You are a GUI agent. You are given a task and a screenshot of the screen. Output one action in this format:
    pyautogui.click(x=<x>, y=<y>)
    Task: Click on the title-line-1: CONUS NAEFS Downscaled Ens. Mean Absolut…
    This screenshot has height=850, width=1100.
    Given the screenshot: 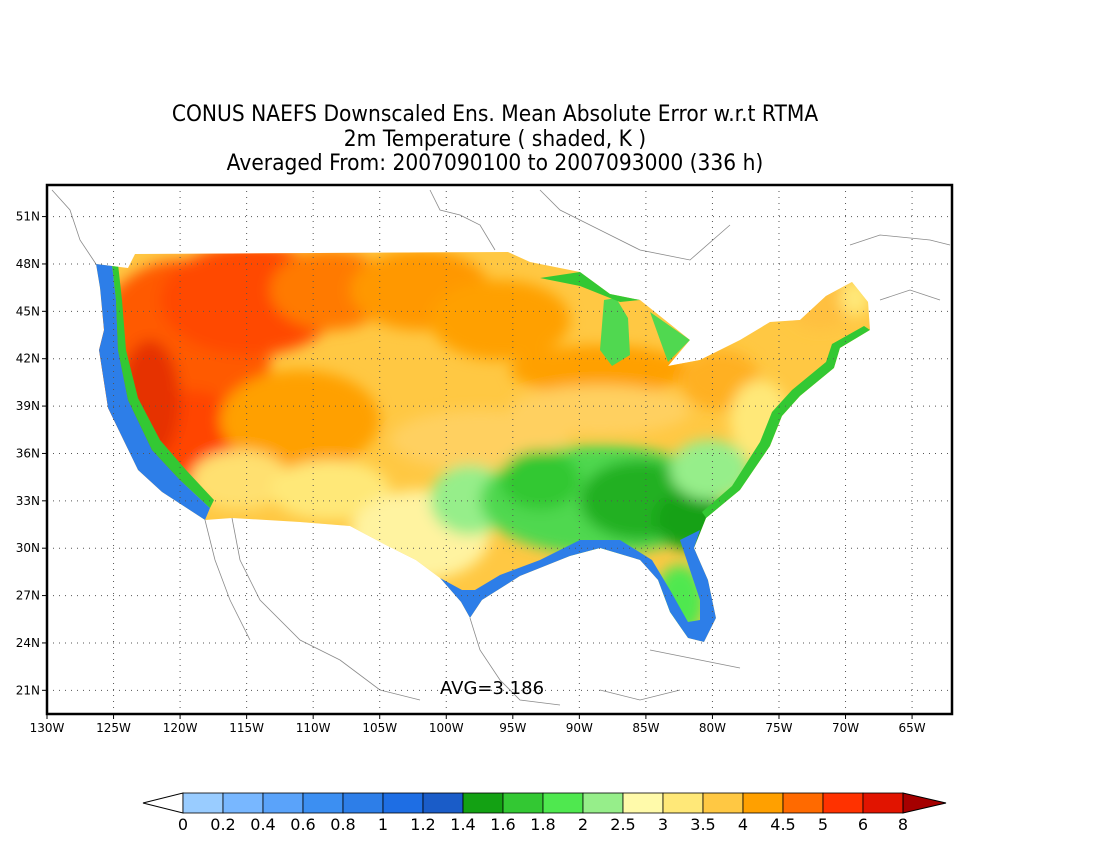 What is the action you would take?
    pyautogui.click(x=495, y=114)
    